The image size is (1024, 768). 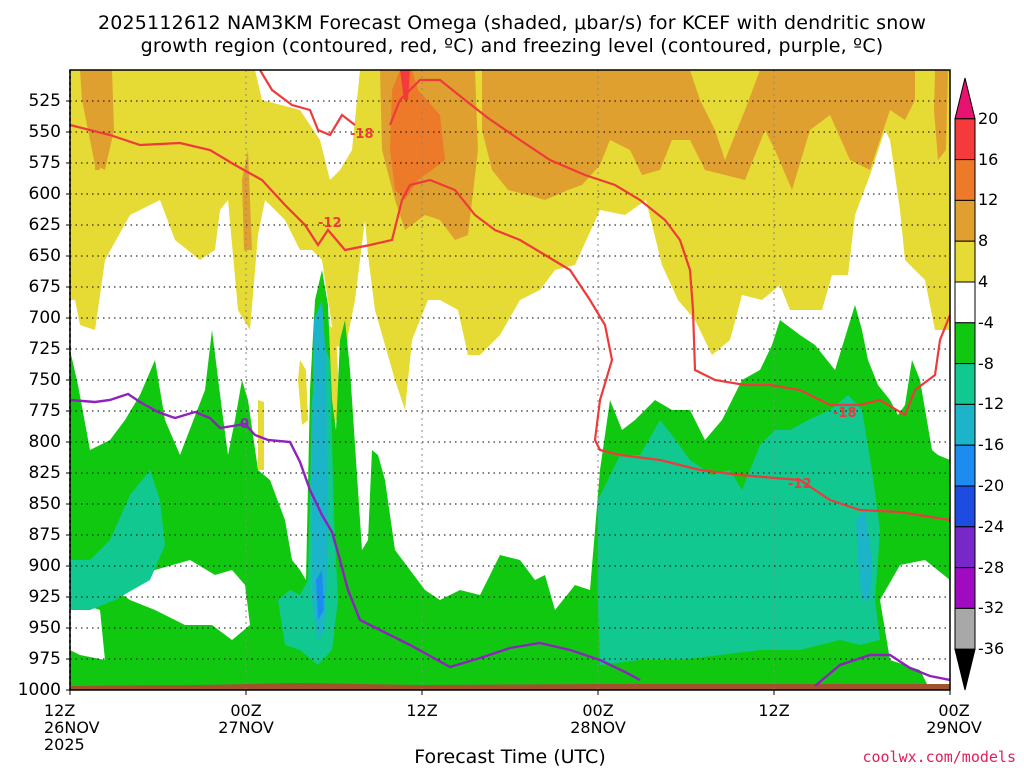 What do you see at coordinates (307, 103) in the screenshot?
I see `isotherm-minus-12-upper` at bounding box center [307, 103].